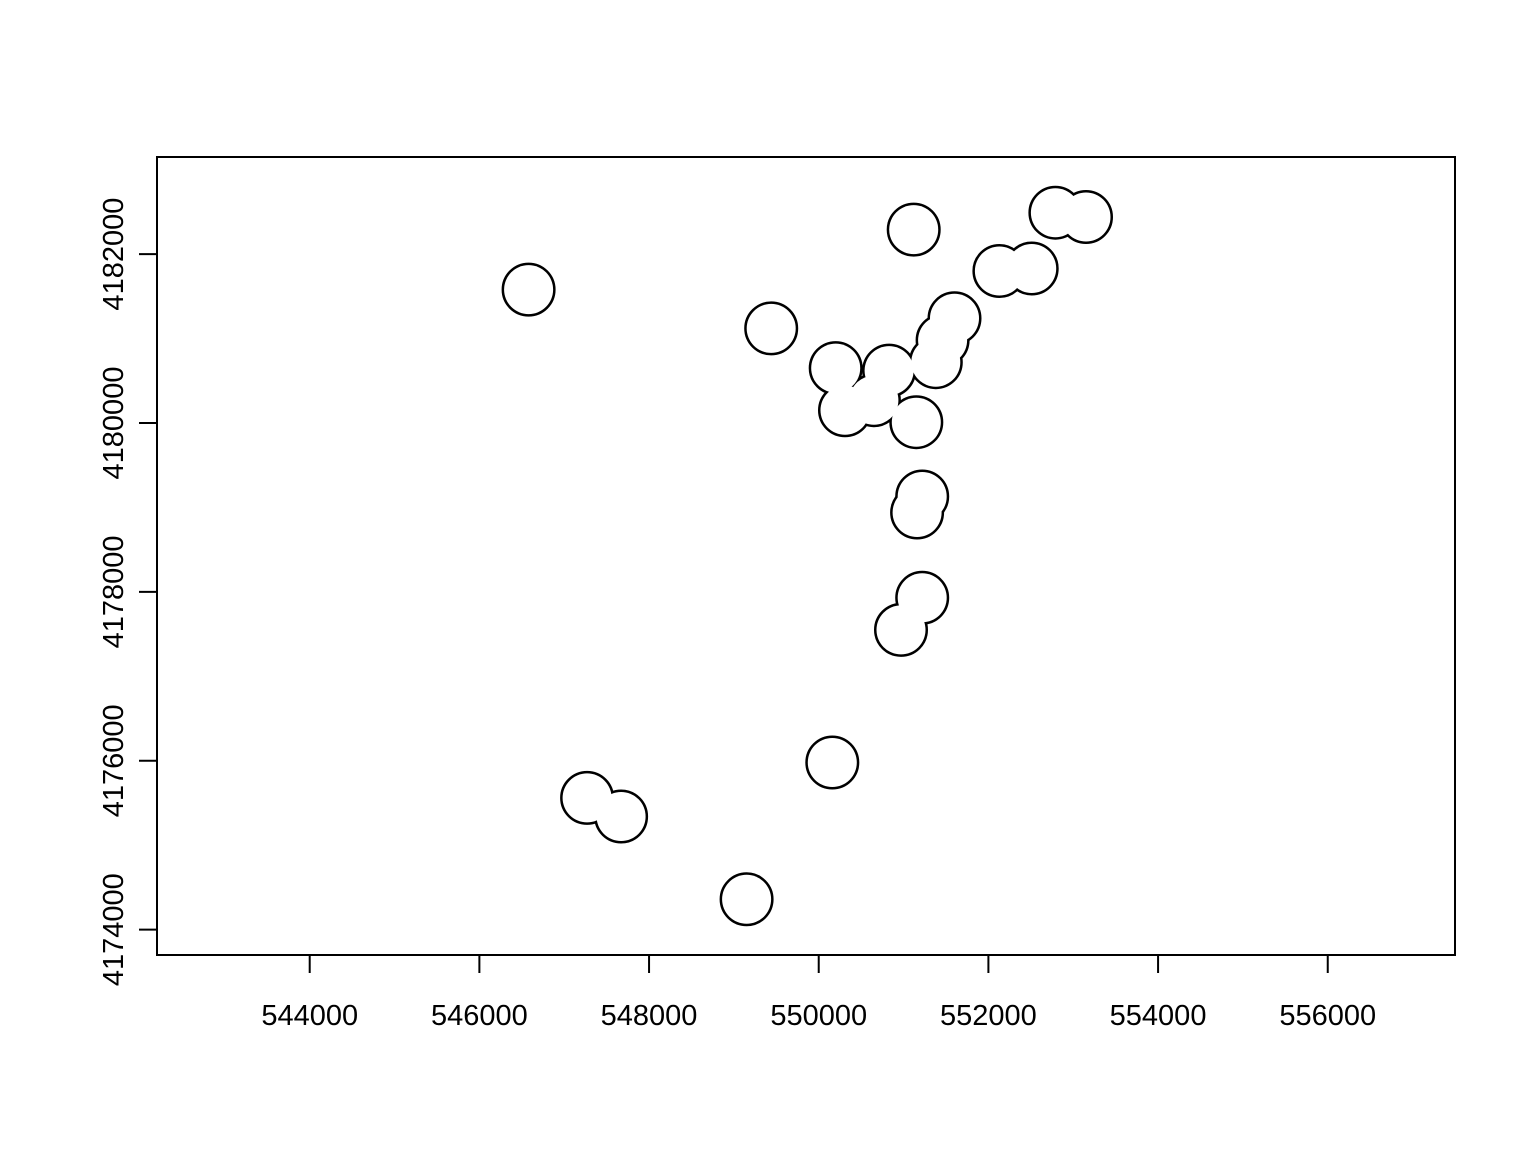 Image resolution: width=1536 pixels, height=1152 pixels. Describe the element at coordinates (114, 254) in the screenshot. I see `y-tick-label-4: 4182000` at that location.